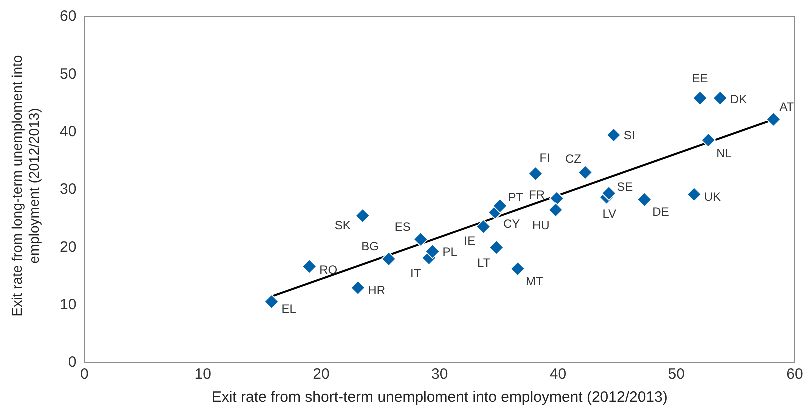  I want to click on x-tick-label: 60, so click(795, 375).